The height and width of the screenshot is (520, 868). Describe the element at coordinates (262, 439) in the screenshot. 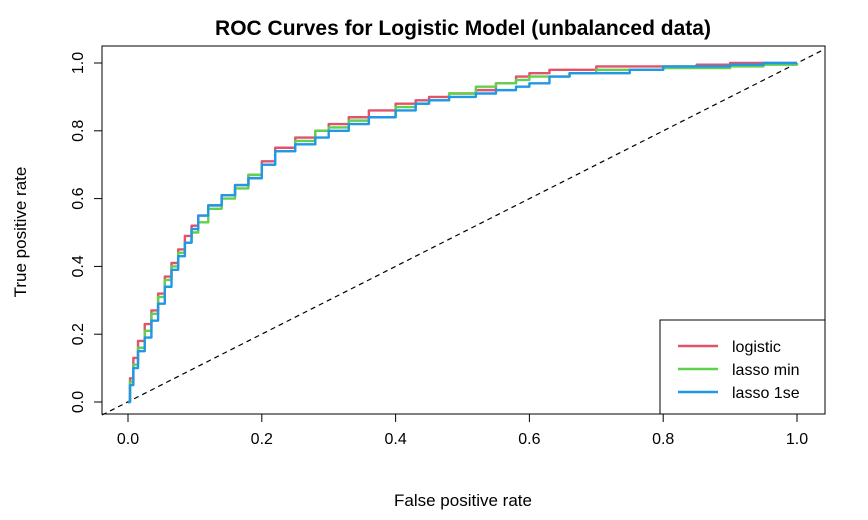

I see `x-tick-label: 0.2` at that location.